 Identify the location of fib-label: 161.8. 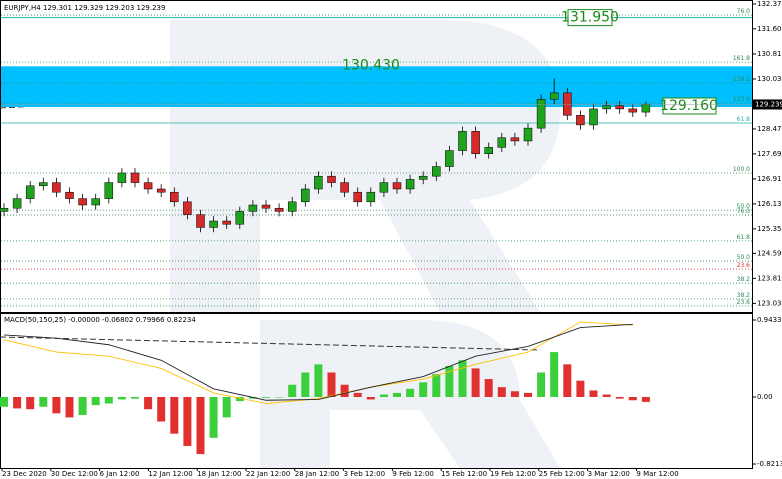
(741, 58).